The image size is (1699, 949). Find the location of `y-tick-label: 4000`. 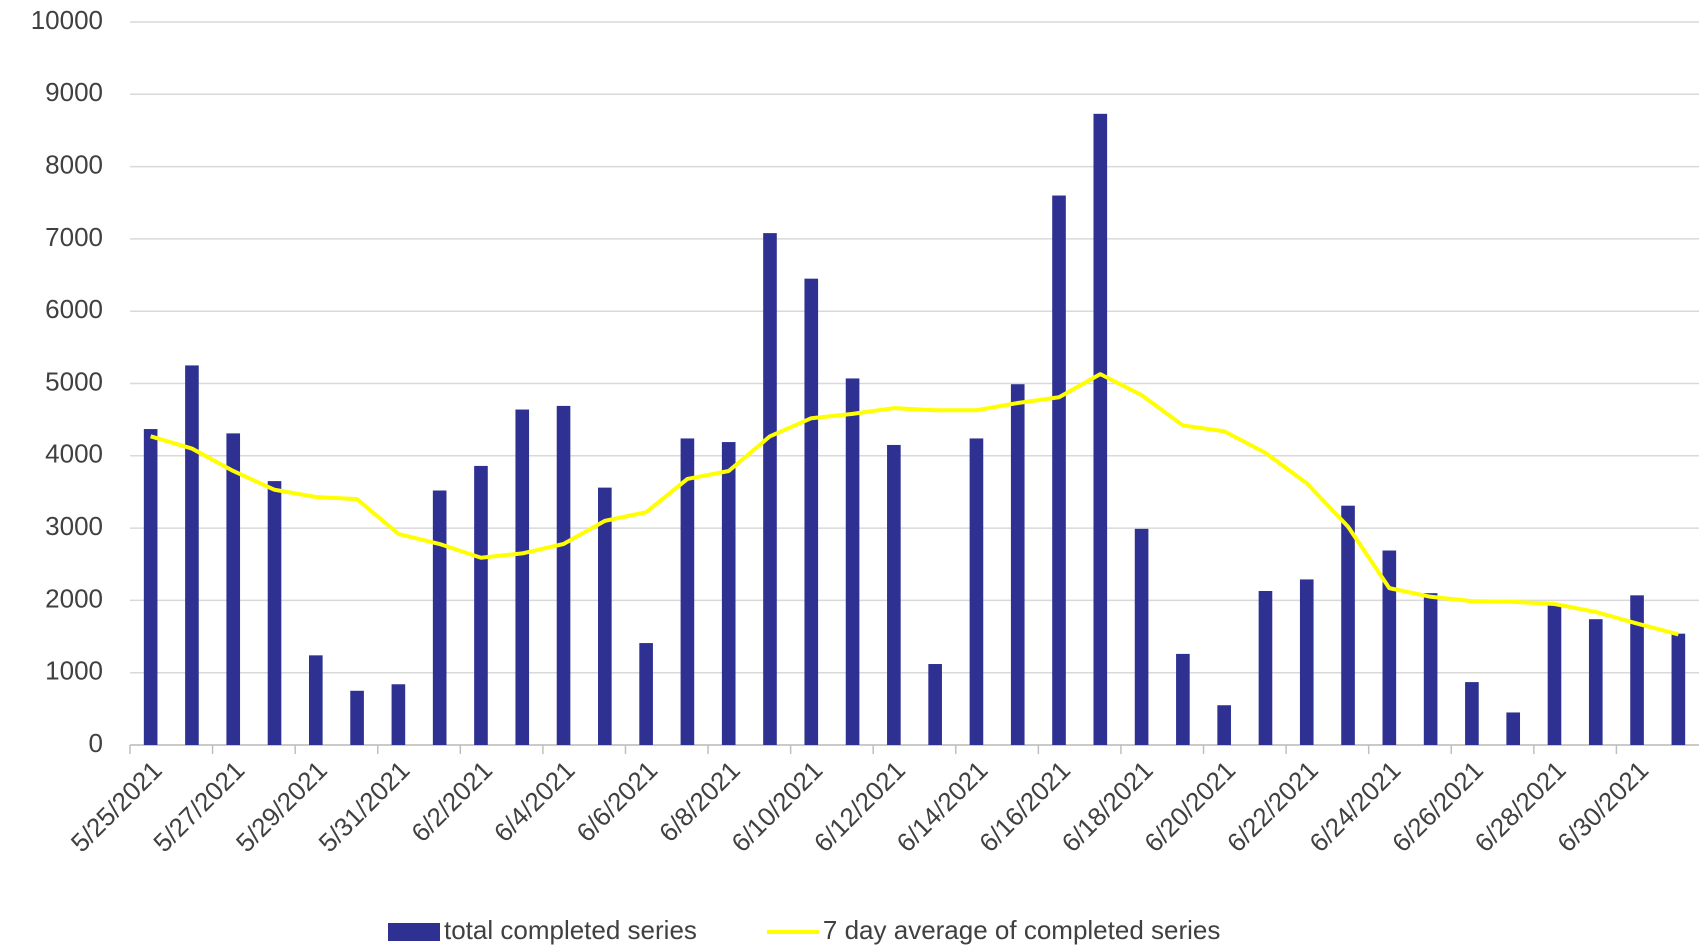

y-tick-label: 4000 is located at coordinates (74, 454).